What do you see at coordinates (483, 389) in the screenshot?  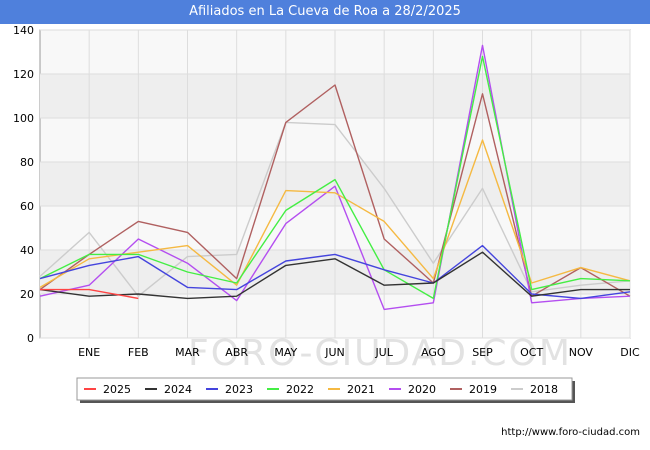 I see `legend-label-2019: 2019` at bounding box center [483, 389].